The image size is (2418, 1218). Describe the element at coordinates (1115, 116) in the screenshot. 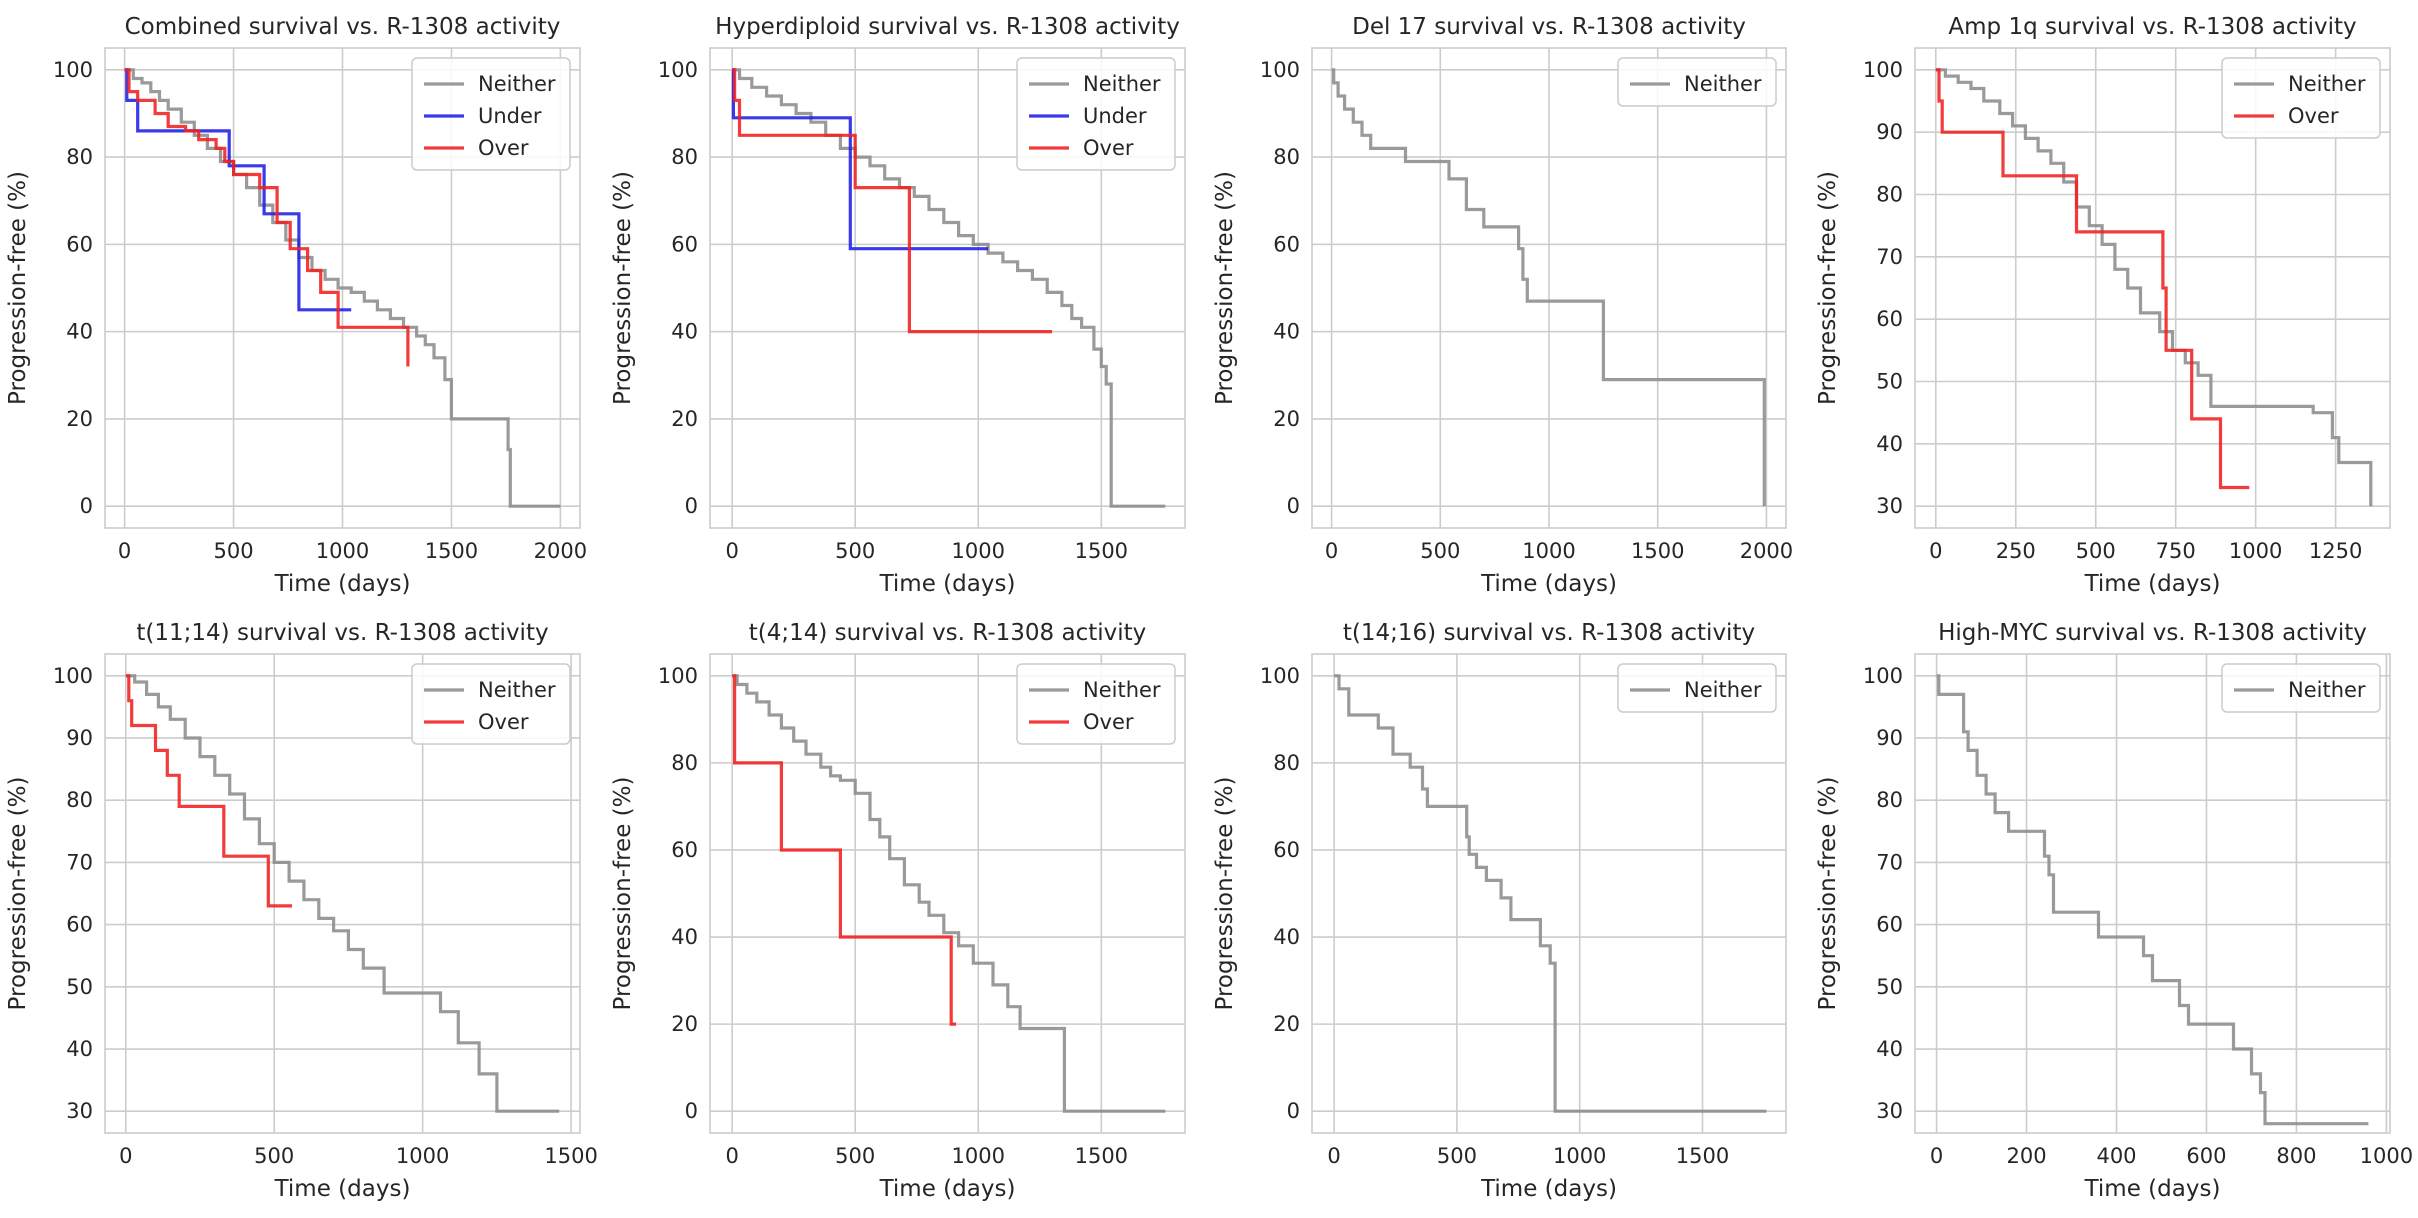

I see `legend-label: Under` at that location.